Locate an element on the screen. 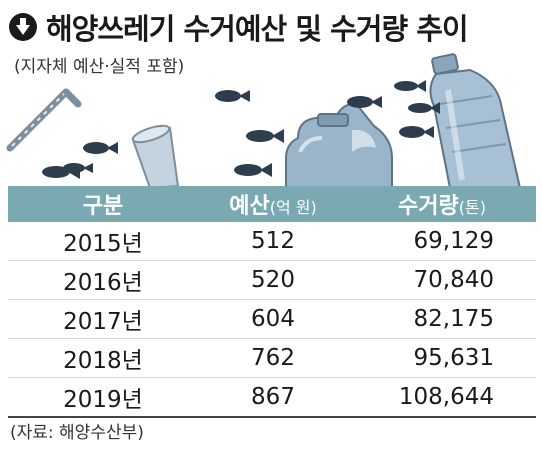 This screenshot has width=542, height=452. cell-budget: 520 is located at coordinates (273, 280).